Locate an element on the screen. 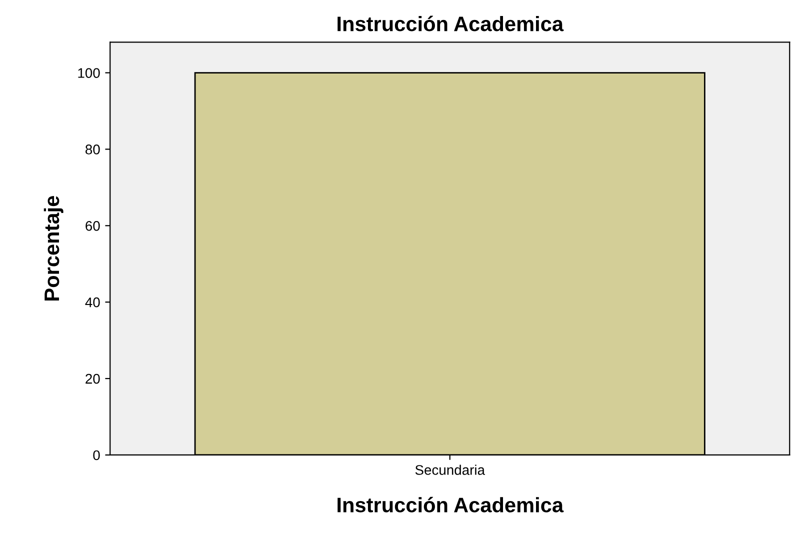 The image size is (792, 541). y-tick-label: 40 is located at coordinates (92, 302).